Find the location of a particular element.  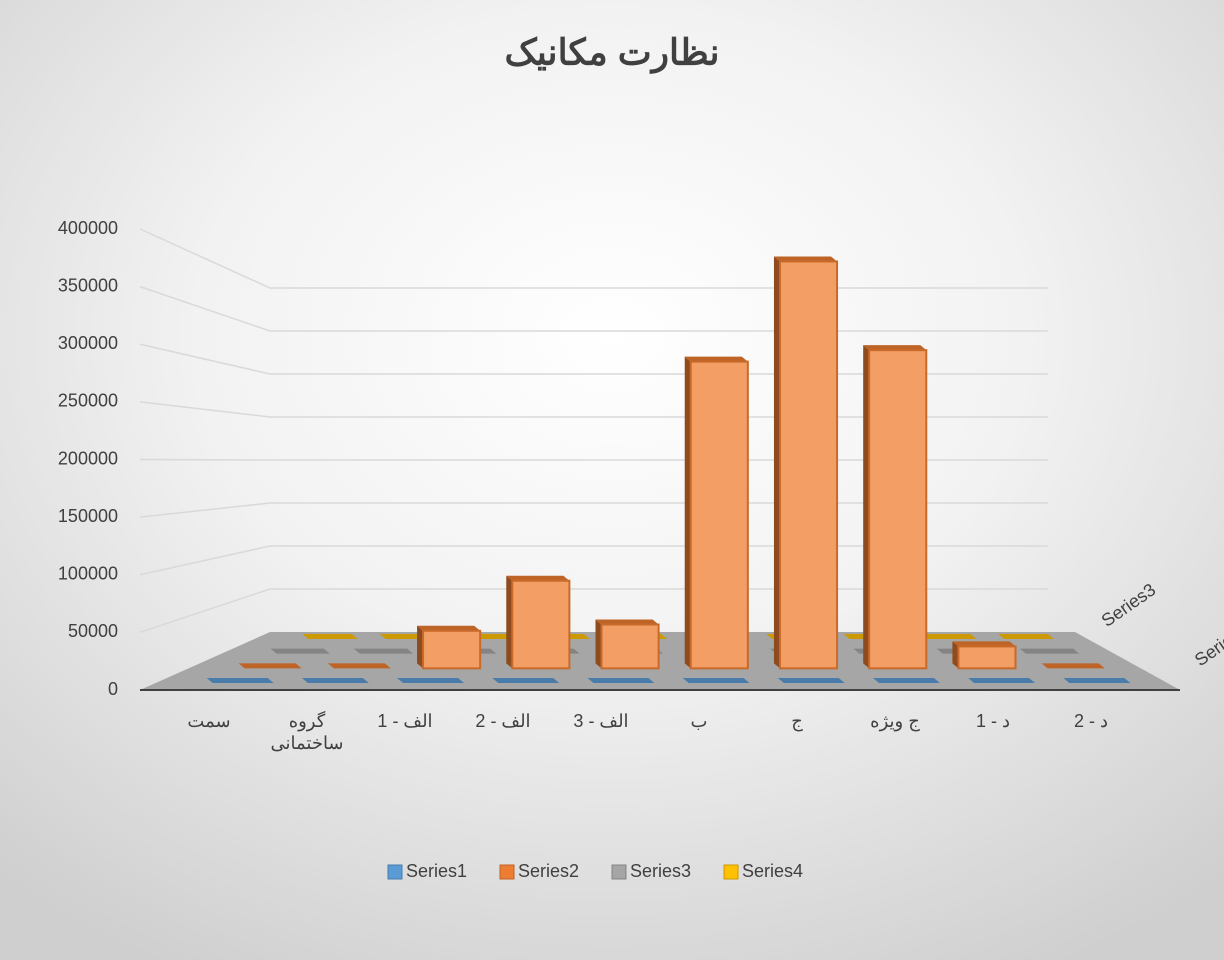

chart-title: نظارت مکانیک is located at coordinates (611, 53).